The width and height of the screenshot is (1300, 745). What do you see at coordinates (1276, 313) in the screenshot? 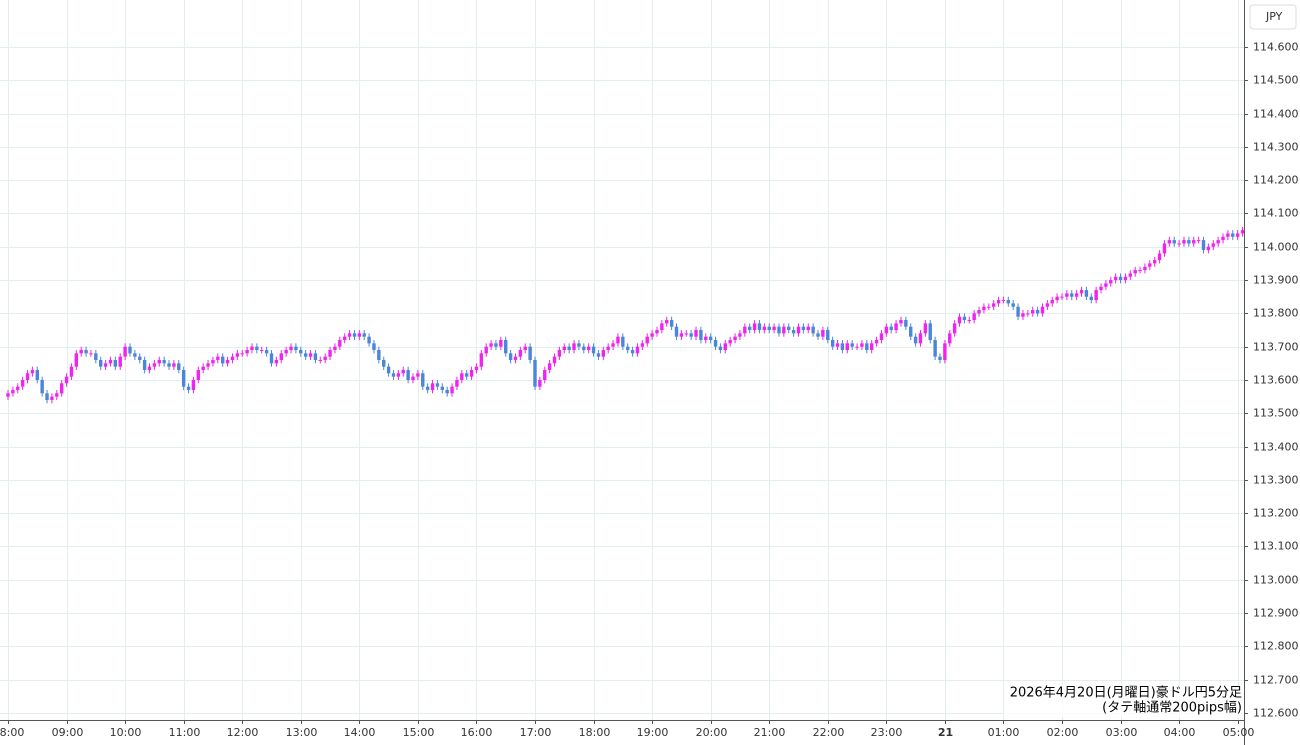
I see `y-tick-label: 113.800` at bounding box center [1276, 313].